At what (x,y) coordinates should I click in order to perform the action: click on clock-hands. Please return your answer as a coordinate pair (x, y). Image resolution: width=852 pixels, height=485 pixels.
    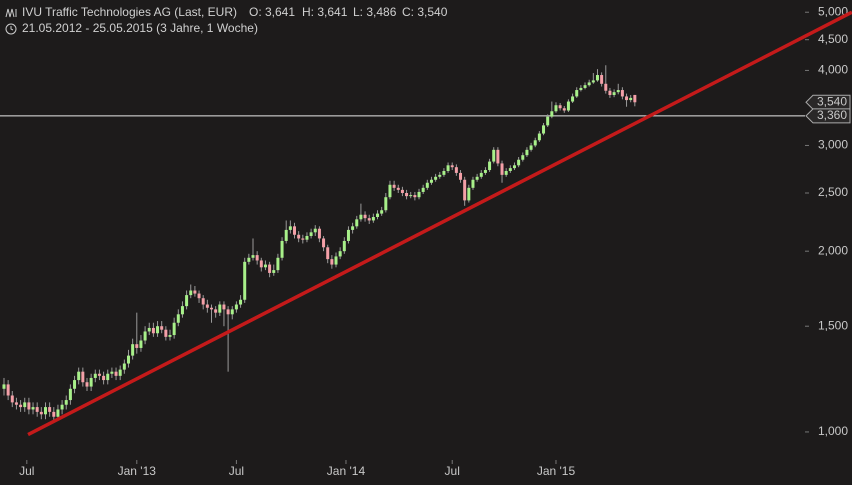
    Looking at the image, I should click on (12, 28).